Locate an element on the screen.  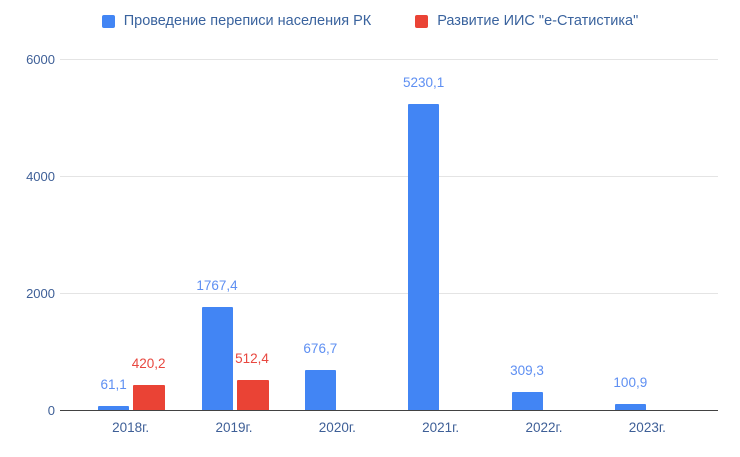
x-axis-tick-2022г.: 2022г. is located at coordinates (544, 427).